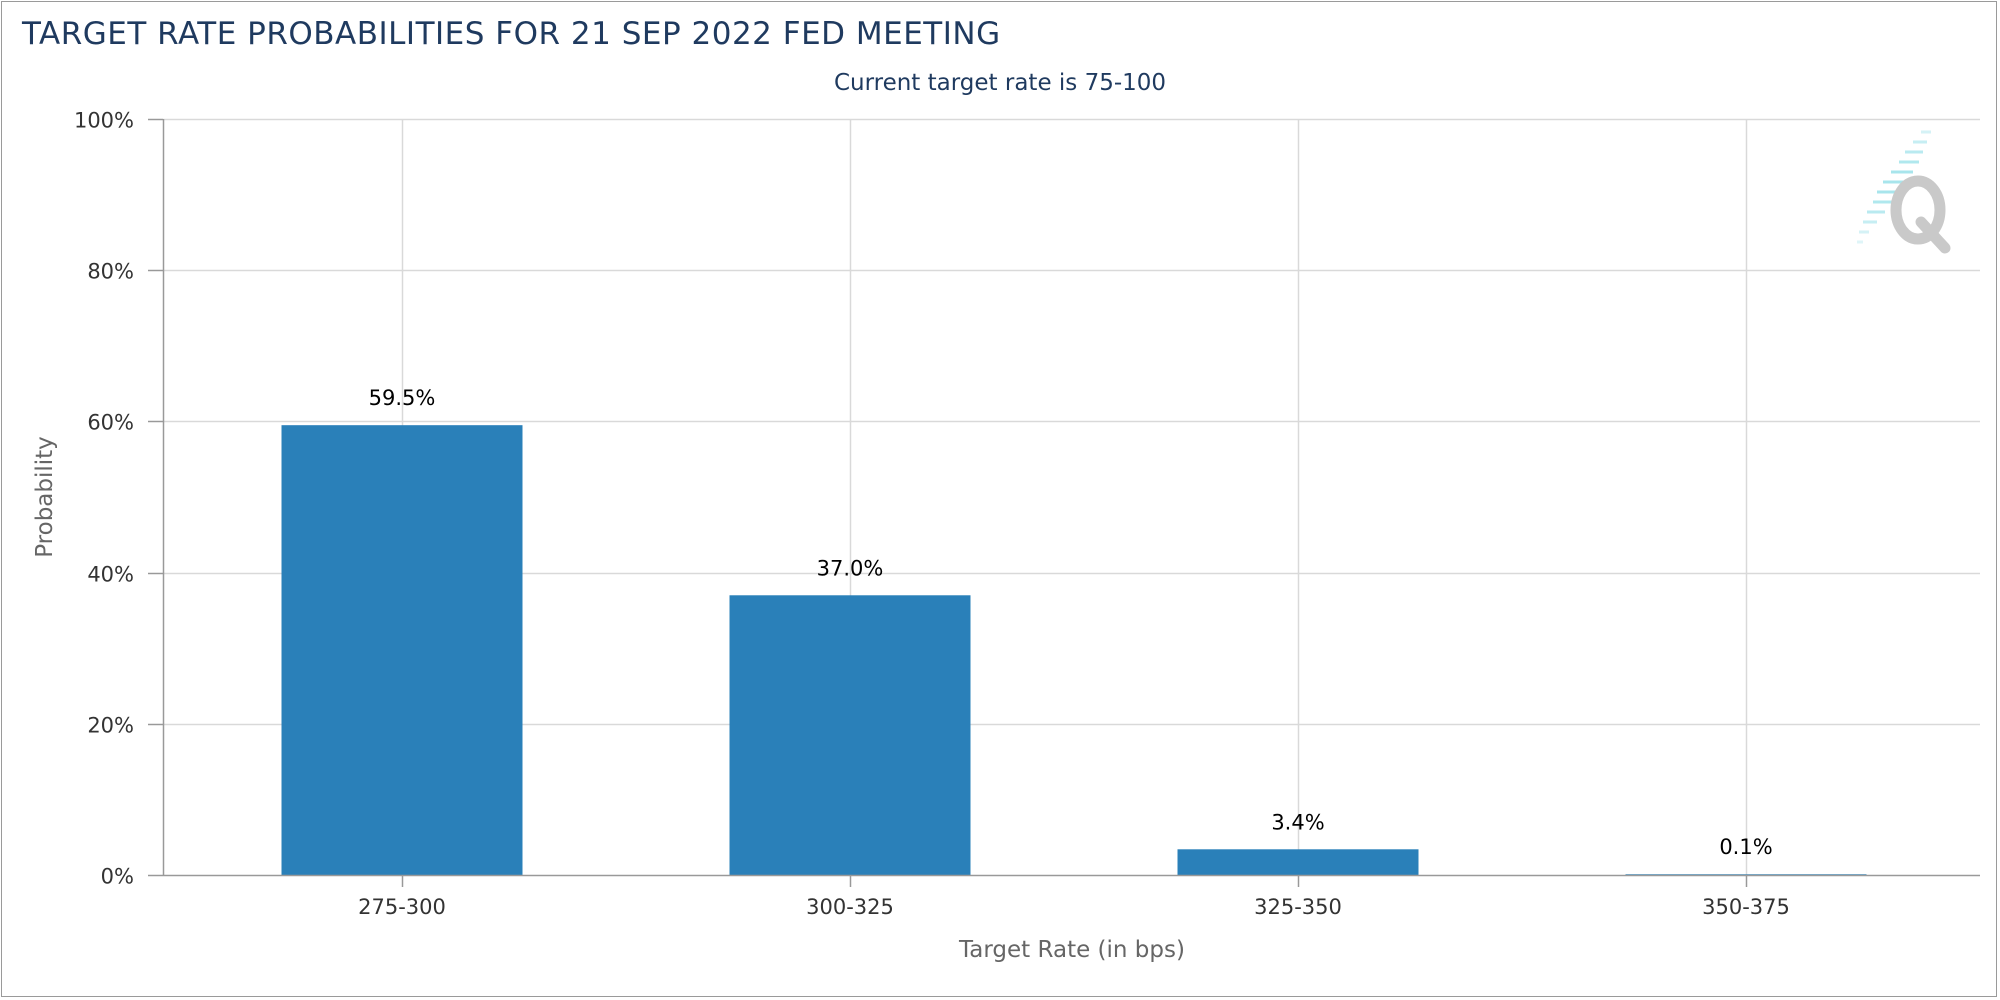 The width and height of the screenshot is (2000, 1000). What do you see at coordinates (402, 907) in the screenshot?
I see `x-tick-label: 275-300` at bounding box center [402, 907].